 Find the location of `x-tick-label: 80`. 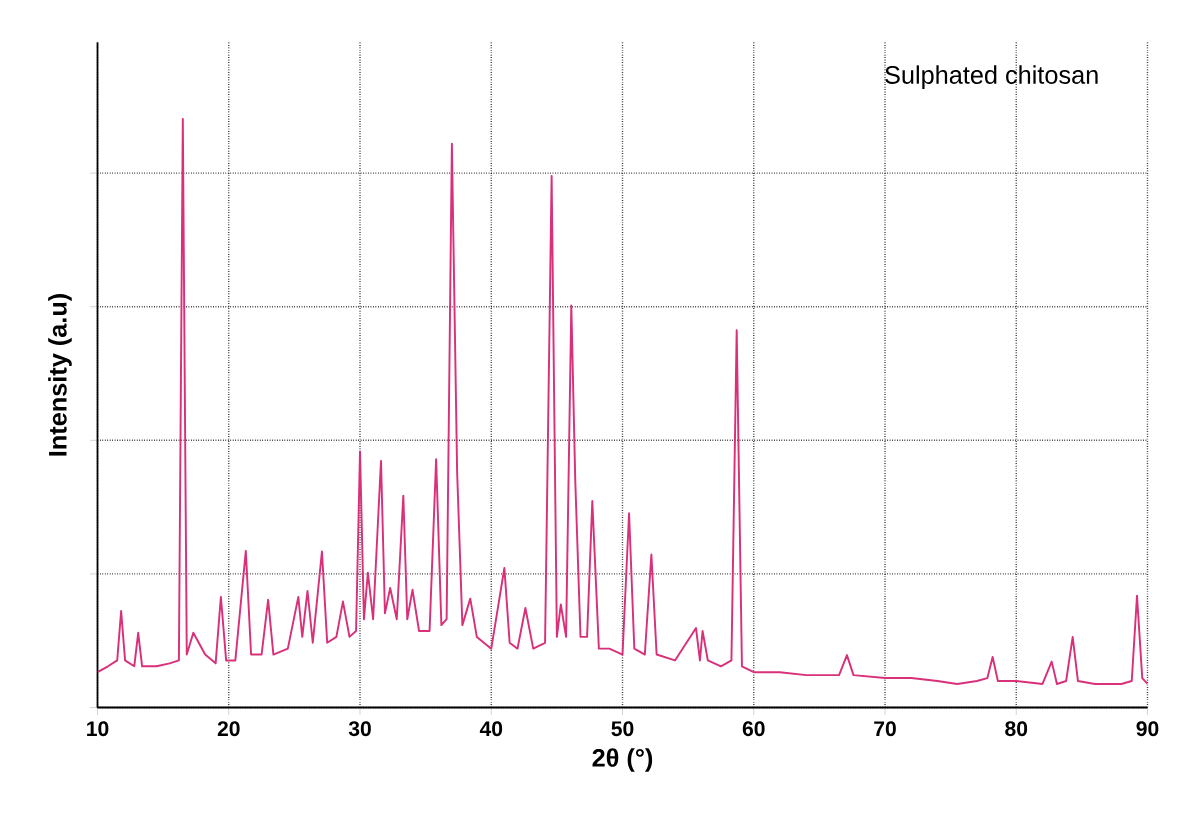

x-tick-label: 80 is located at coordinates (1016, 729).